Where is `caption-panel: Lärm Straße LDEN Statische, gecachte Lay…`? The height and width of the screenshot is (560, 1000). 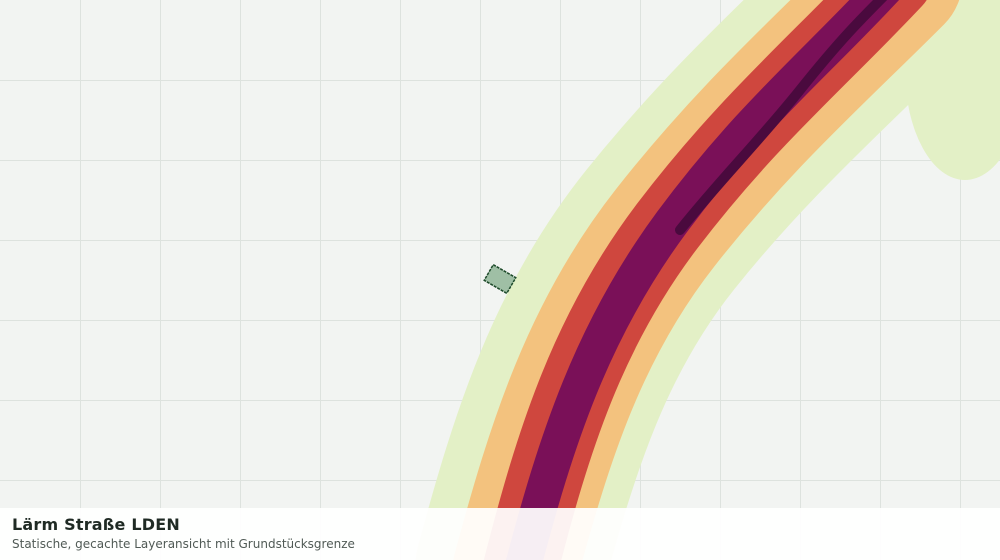
caption-panel: Lärm Straße LDEN Statische, gecachte Lay… is located at coordinates (500, 534).